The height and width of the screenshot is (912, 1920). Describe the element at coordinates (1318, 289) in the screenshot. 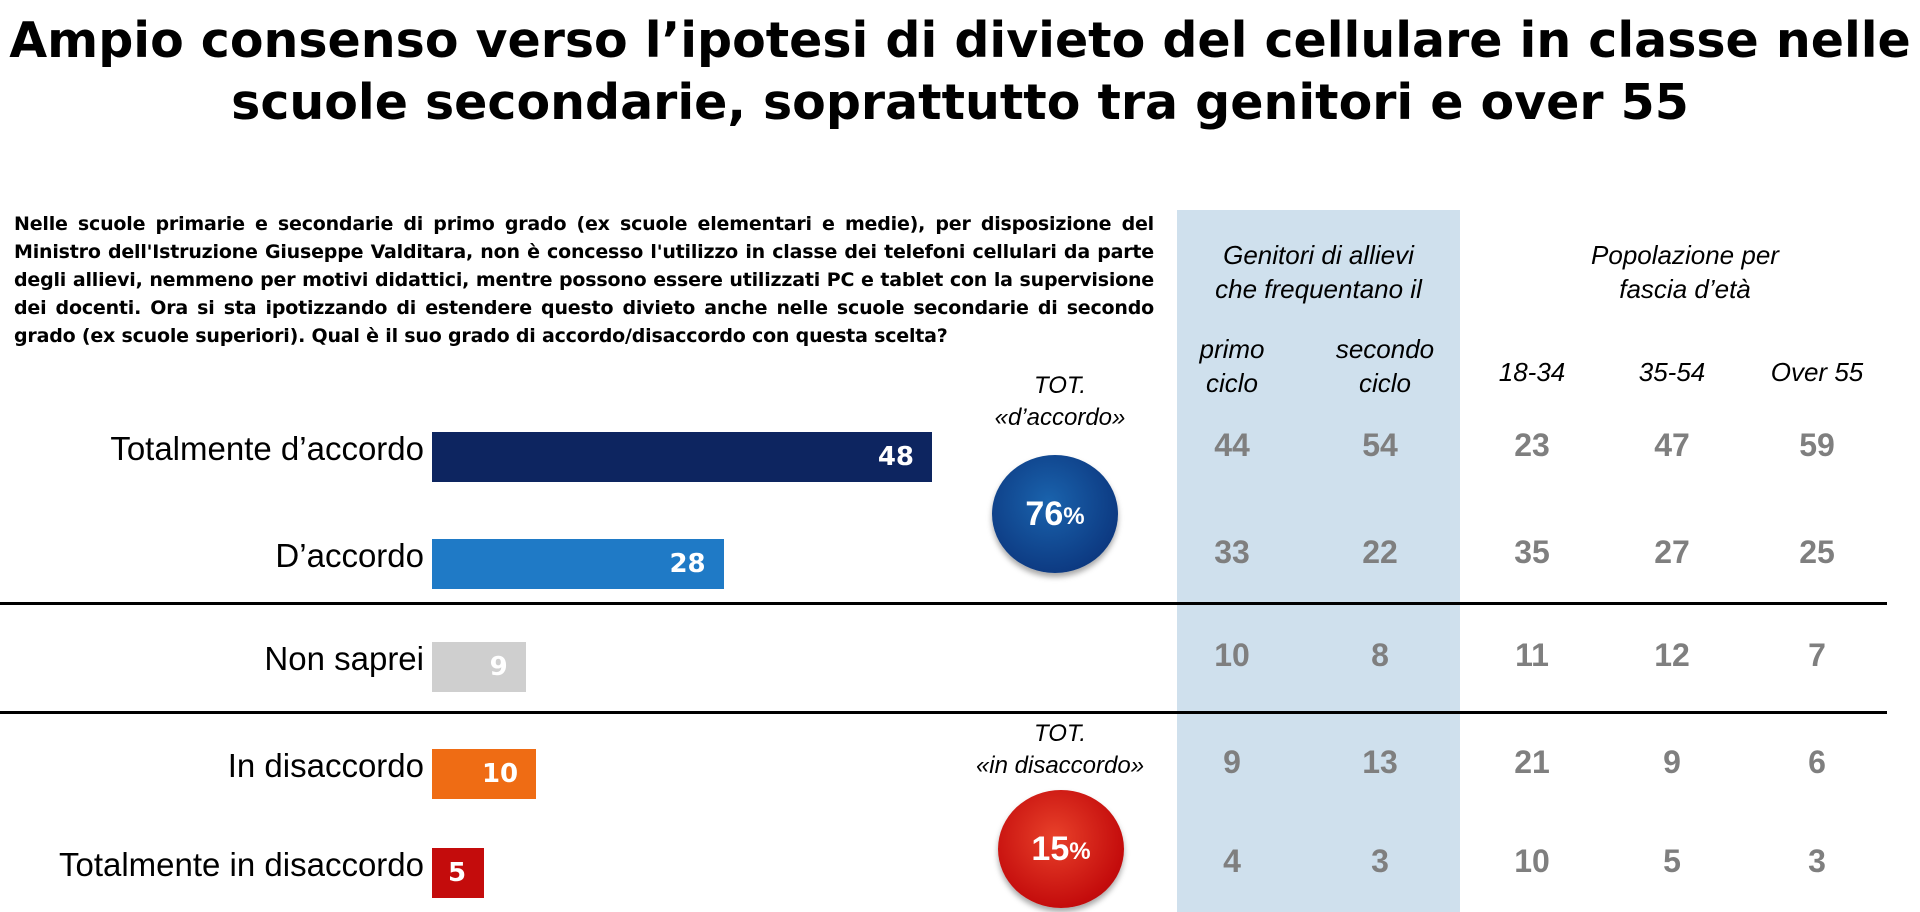

I see `parents-header-line-2: che frequentano il` at that location.